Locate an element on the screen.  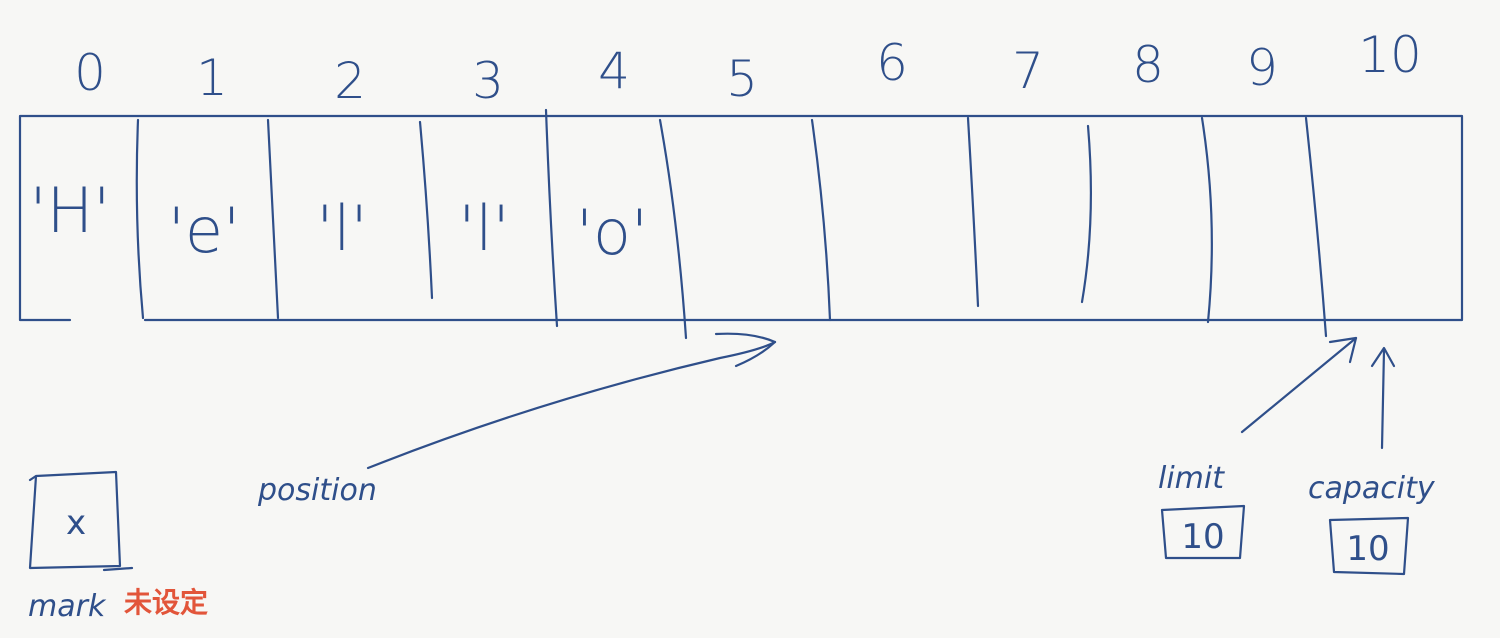
capacity-value-box is located at coordinates (1369, 546).